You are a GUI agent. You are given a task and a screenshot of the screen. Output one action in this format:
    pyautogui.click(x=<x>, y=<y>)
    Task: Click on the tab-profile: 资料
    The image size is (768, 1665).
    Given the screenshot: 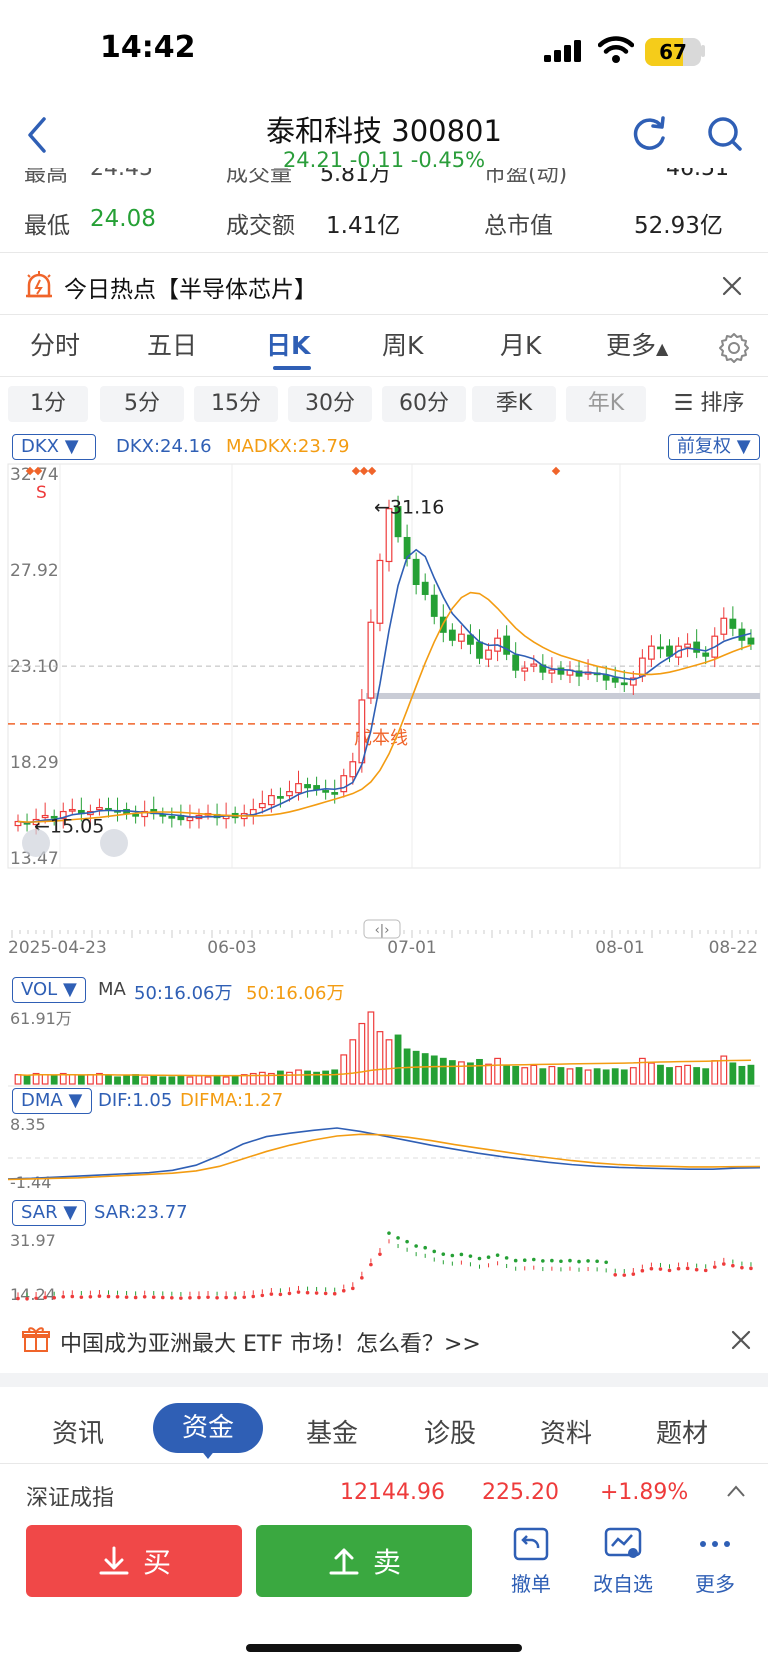 What is the action you would take?
    pyautogui.click(x=566, y=1434)
    